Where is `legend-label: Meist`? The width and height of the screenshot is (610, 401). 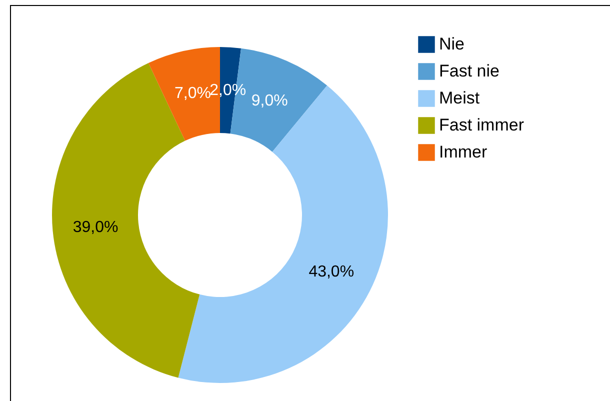
legend-label: Meist is located at coordinates (459, 98).